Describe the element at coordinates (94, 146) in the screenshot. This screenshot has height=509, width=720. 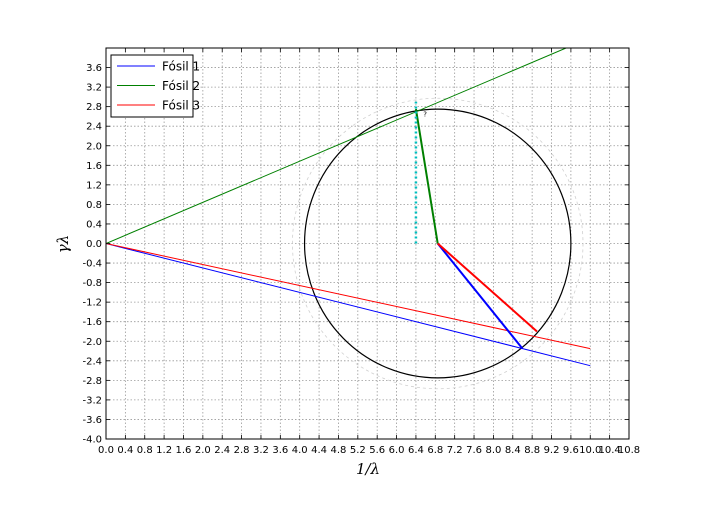
I see `y-tick-label: 2.0` at that location.